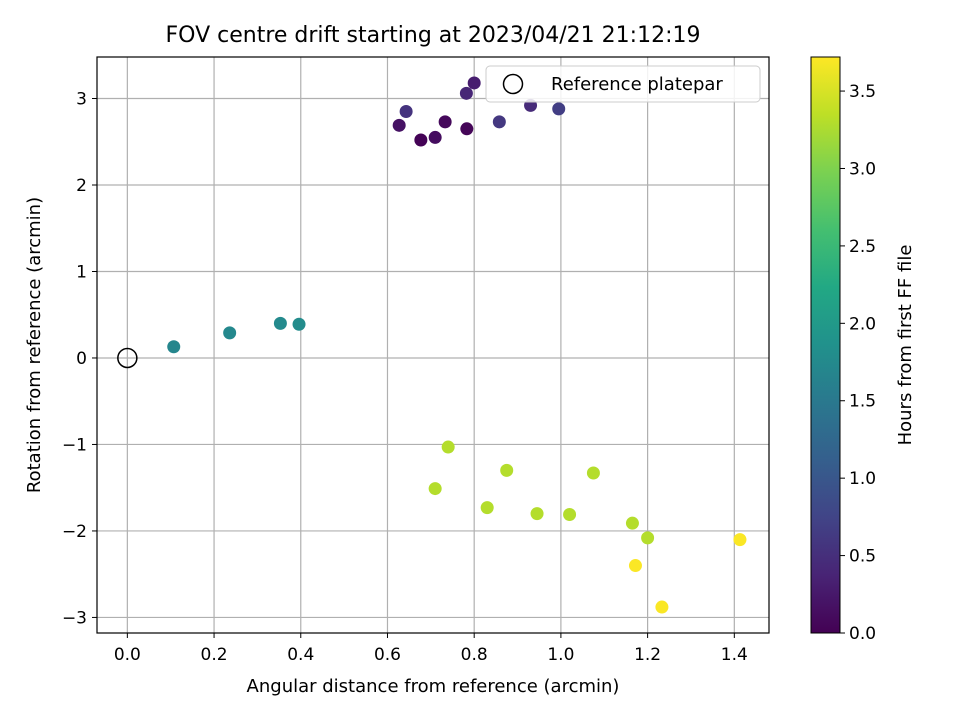 This screenshot has height=720, width=960. I want to click on colorbar-tick-label: 2.5, so click(862, 247).